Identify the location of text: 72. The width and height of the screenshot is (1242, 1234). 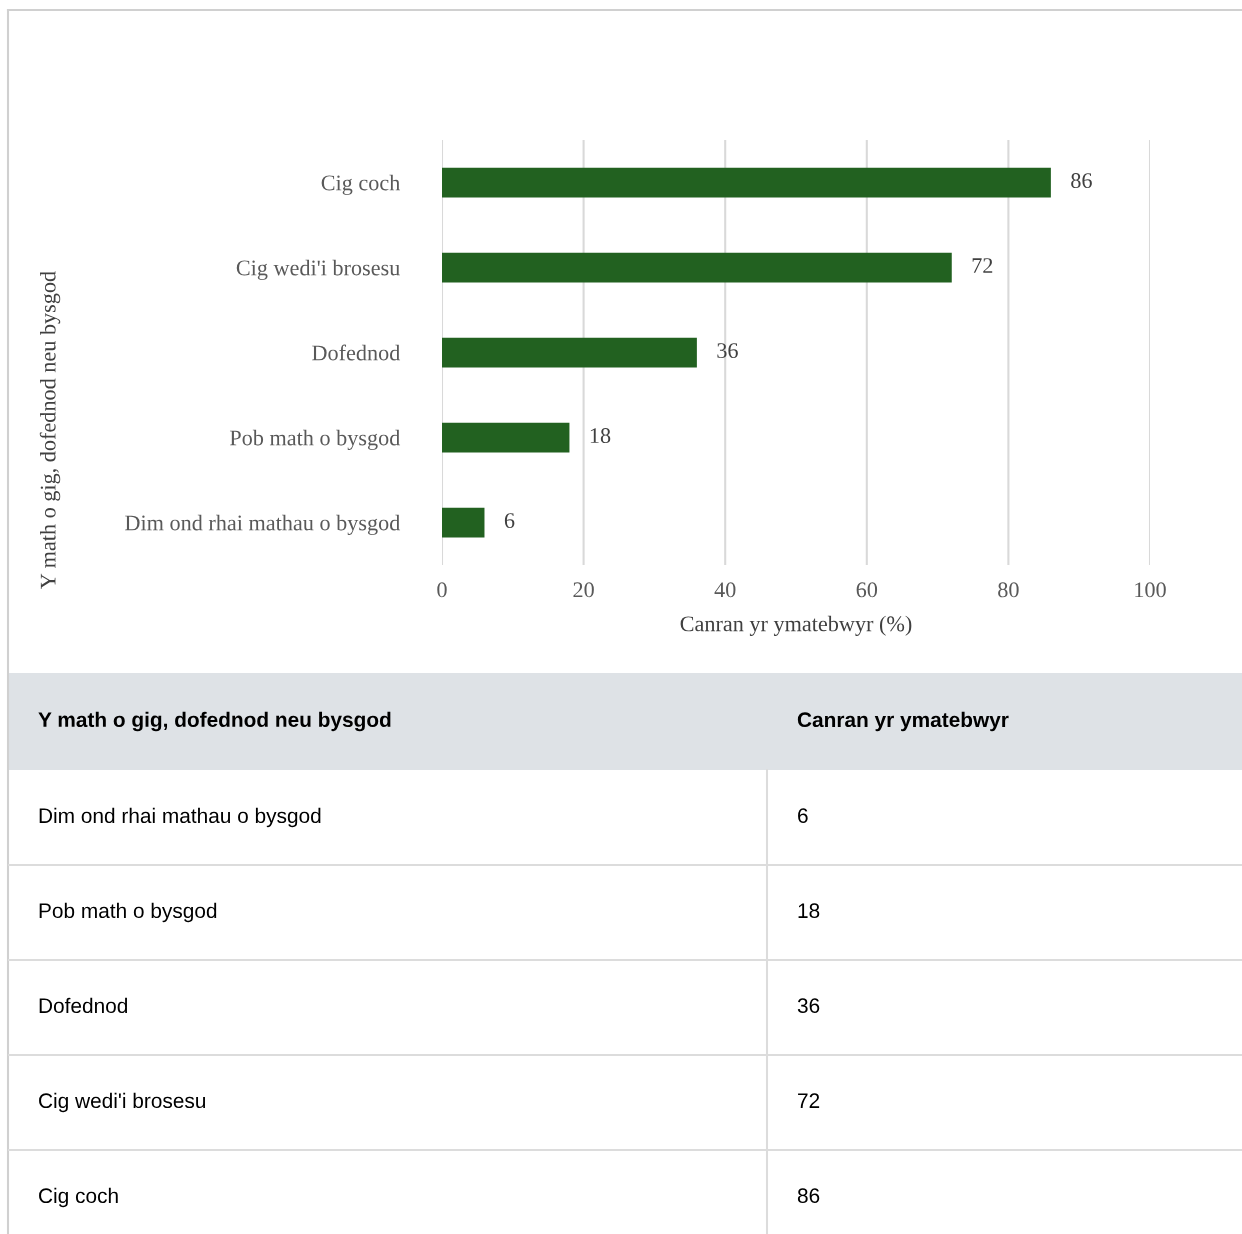
(809, 1100).